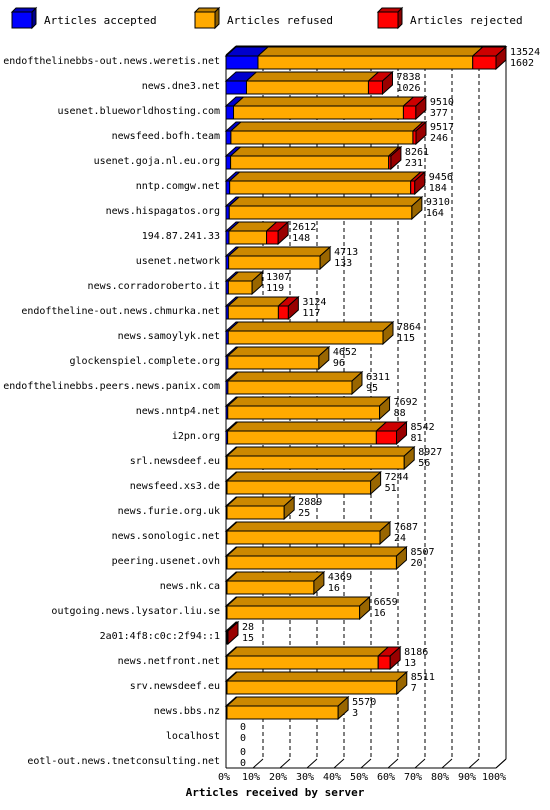 The height and width of the screenshot is (810, 550). Describe the element at coordinates (397, 477) in the screenshot. I see `count-total-label: 7244` at that location.